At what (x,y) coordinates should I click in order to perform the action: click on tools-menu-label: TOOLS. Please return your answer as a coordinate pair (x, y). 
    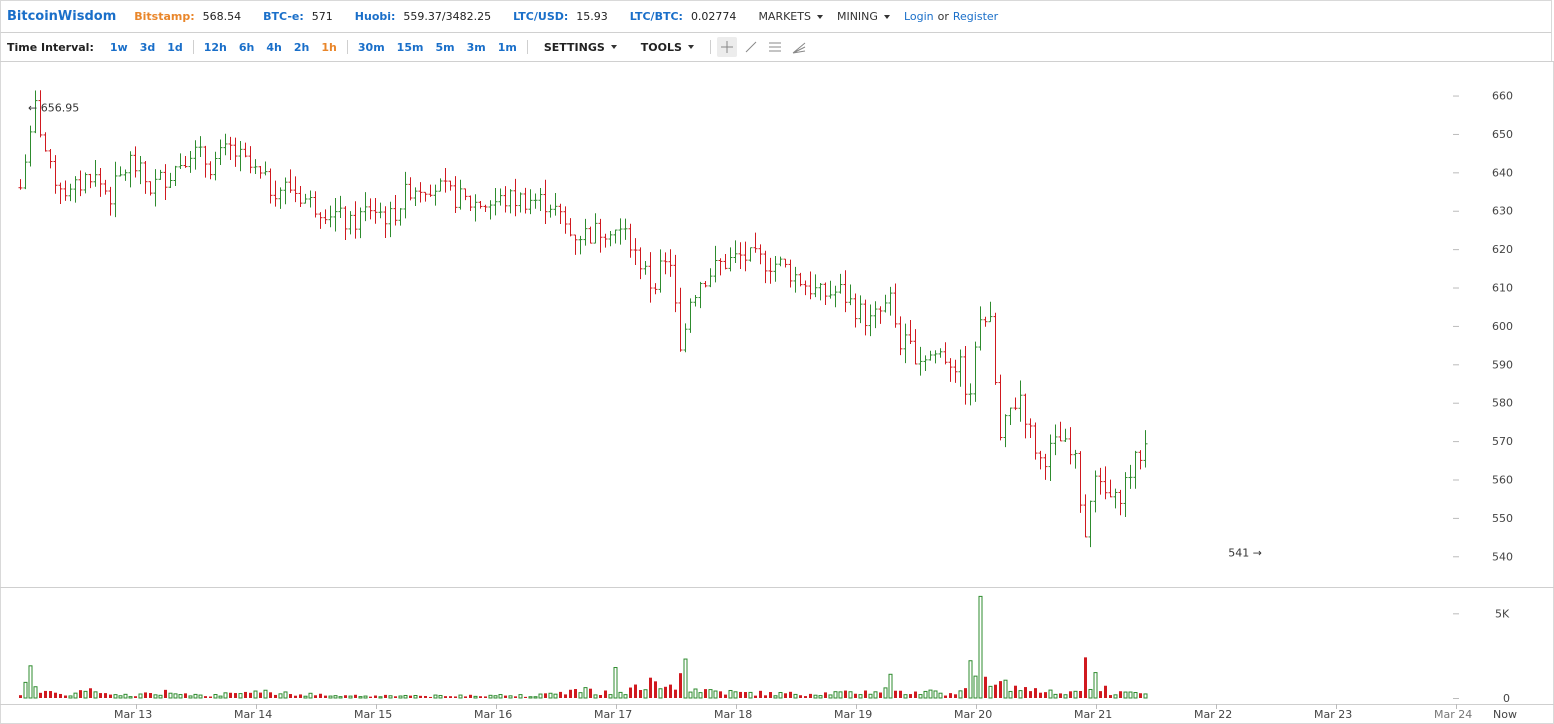
    Looking at the image, I should click on (661, 47).